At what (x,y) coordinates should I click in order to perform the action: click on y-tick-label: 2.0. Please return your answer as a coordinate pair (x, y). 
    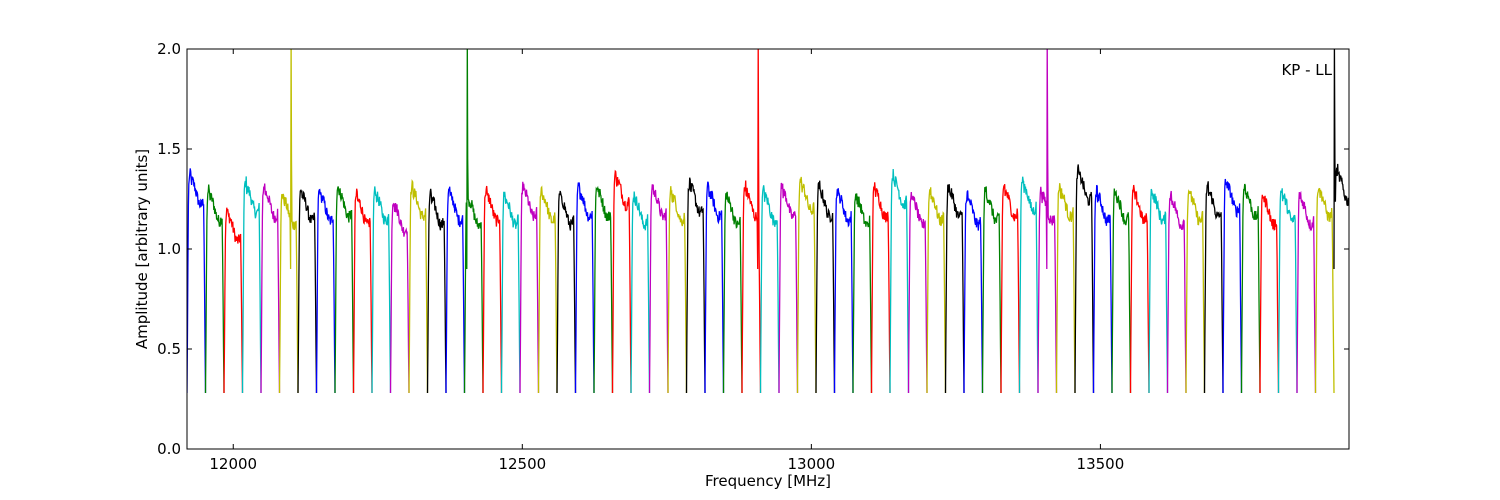
    Looking at the image, I should click on (169, 49).